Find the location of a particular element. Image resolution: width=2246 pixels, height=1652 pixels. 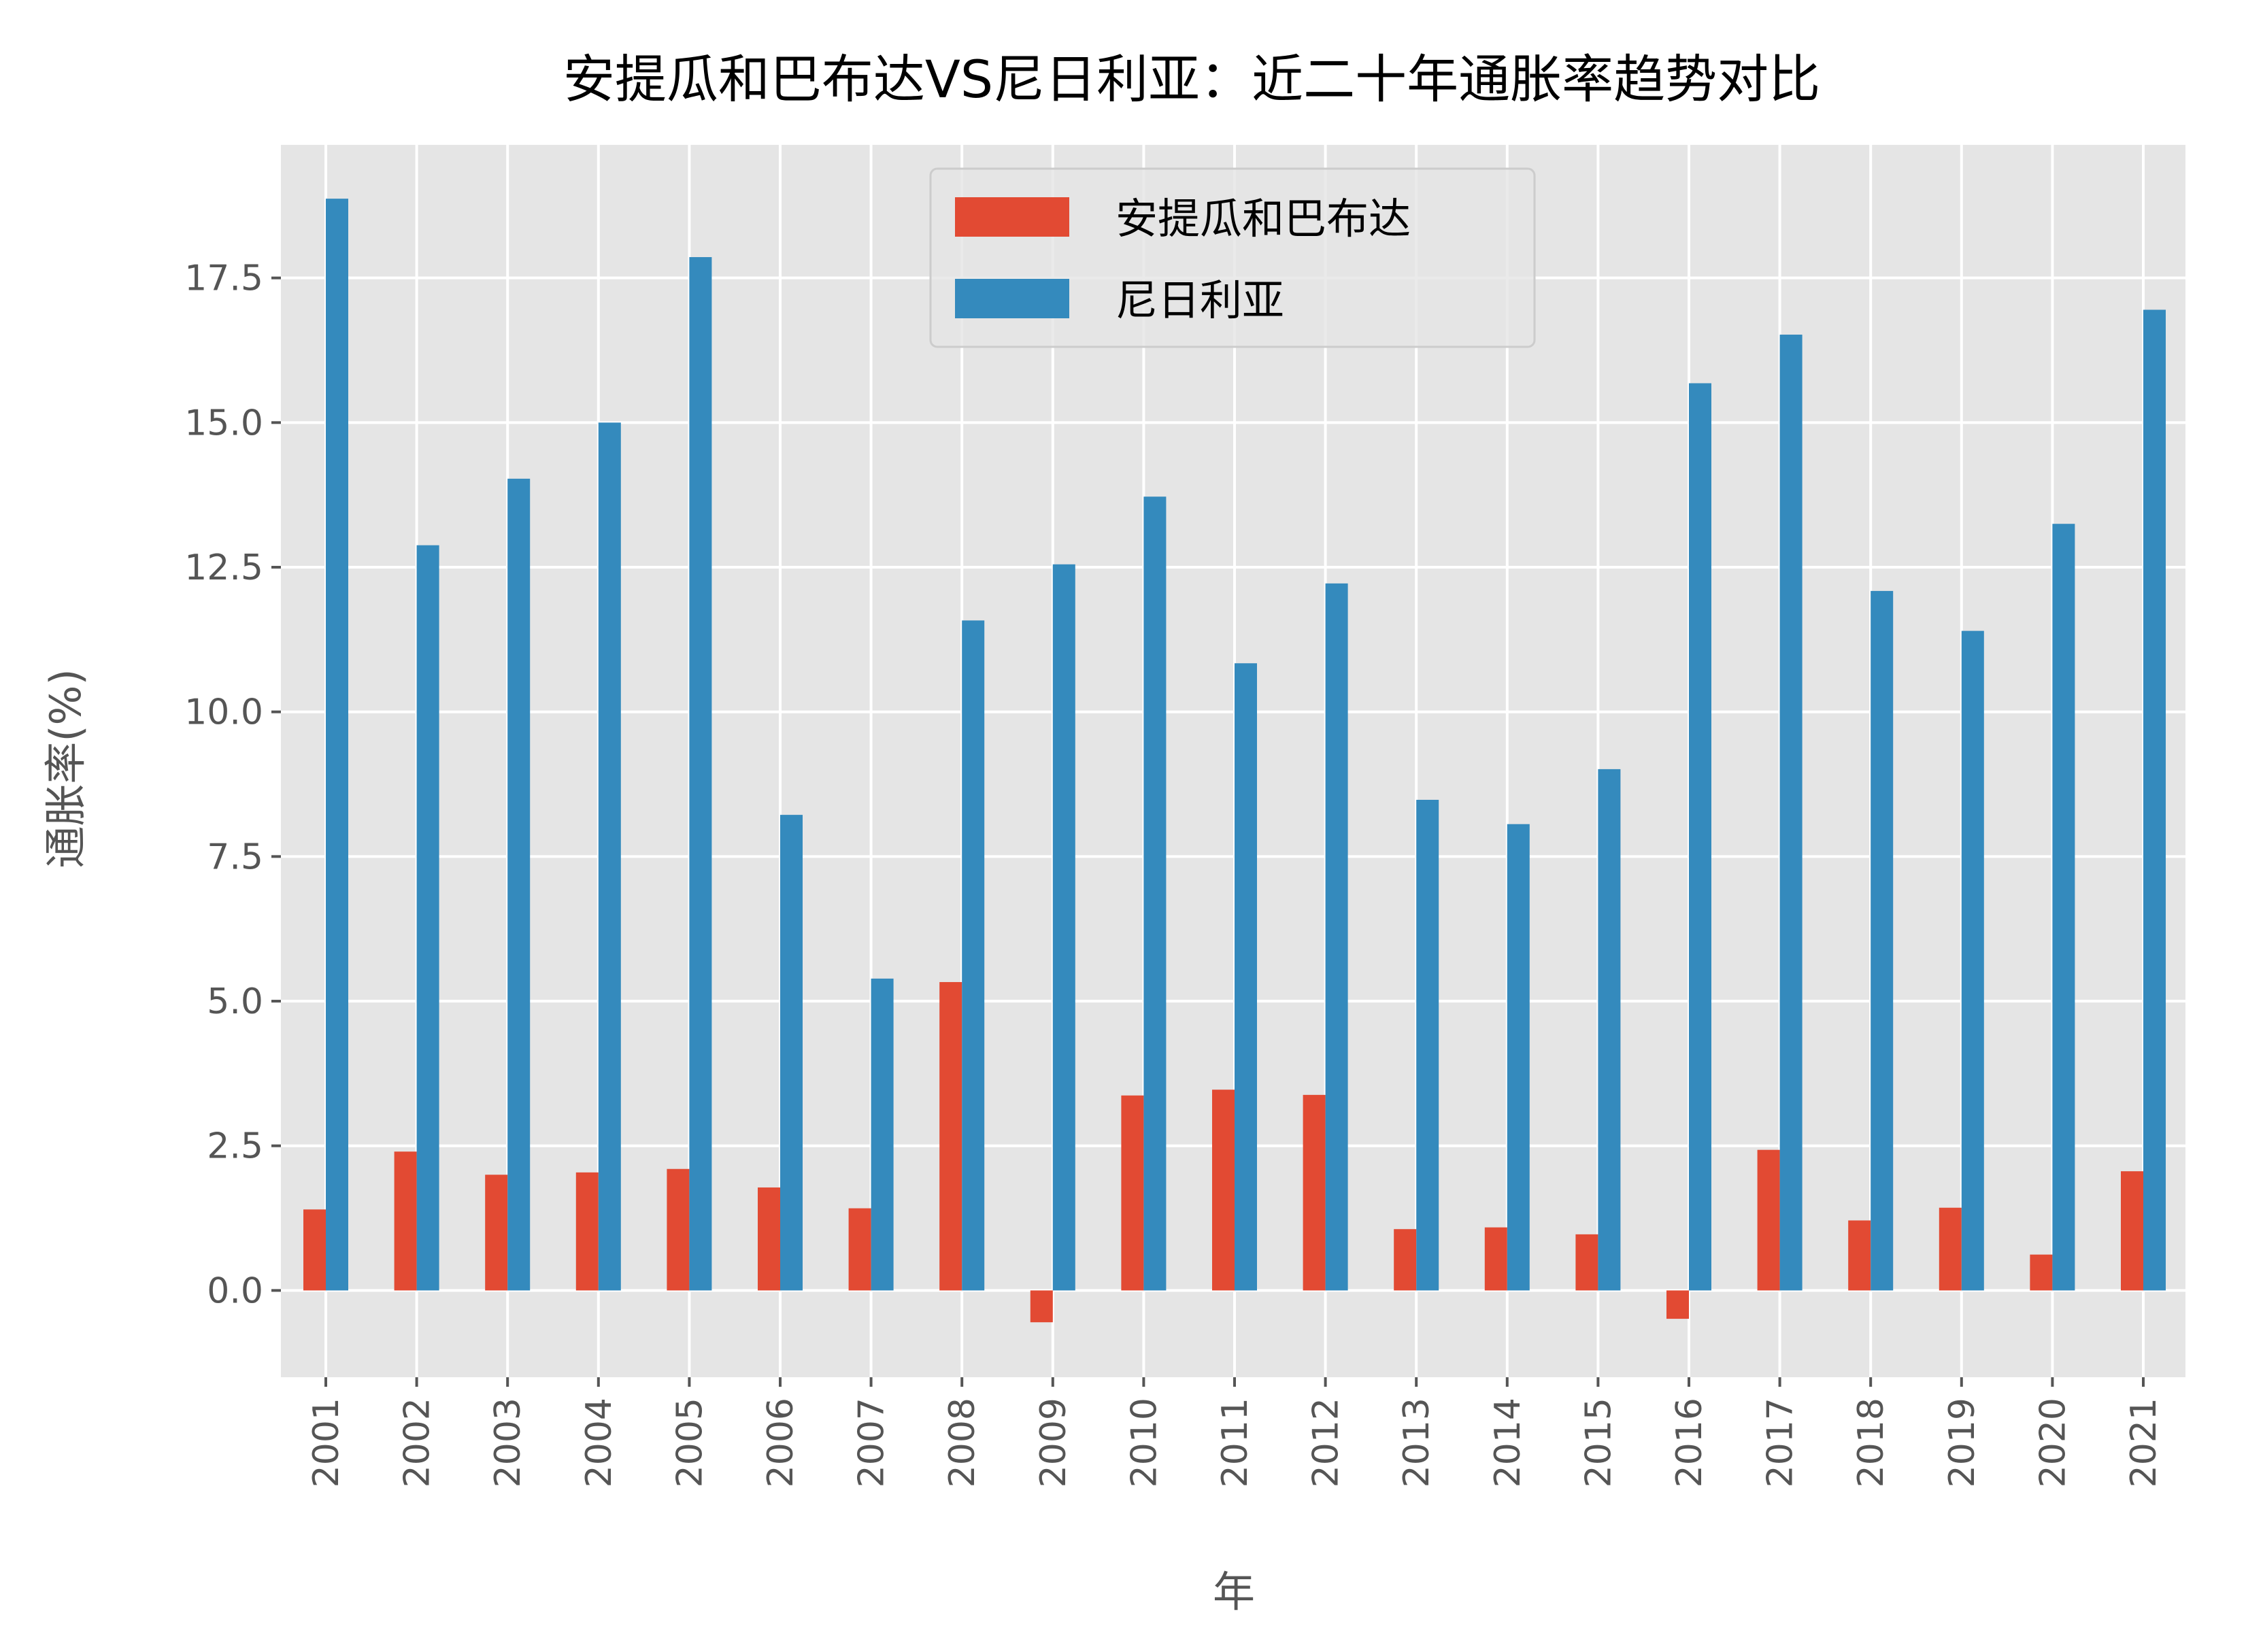

x-tick-label: 2009 is located at coordinates (1053, 1443).